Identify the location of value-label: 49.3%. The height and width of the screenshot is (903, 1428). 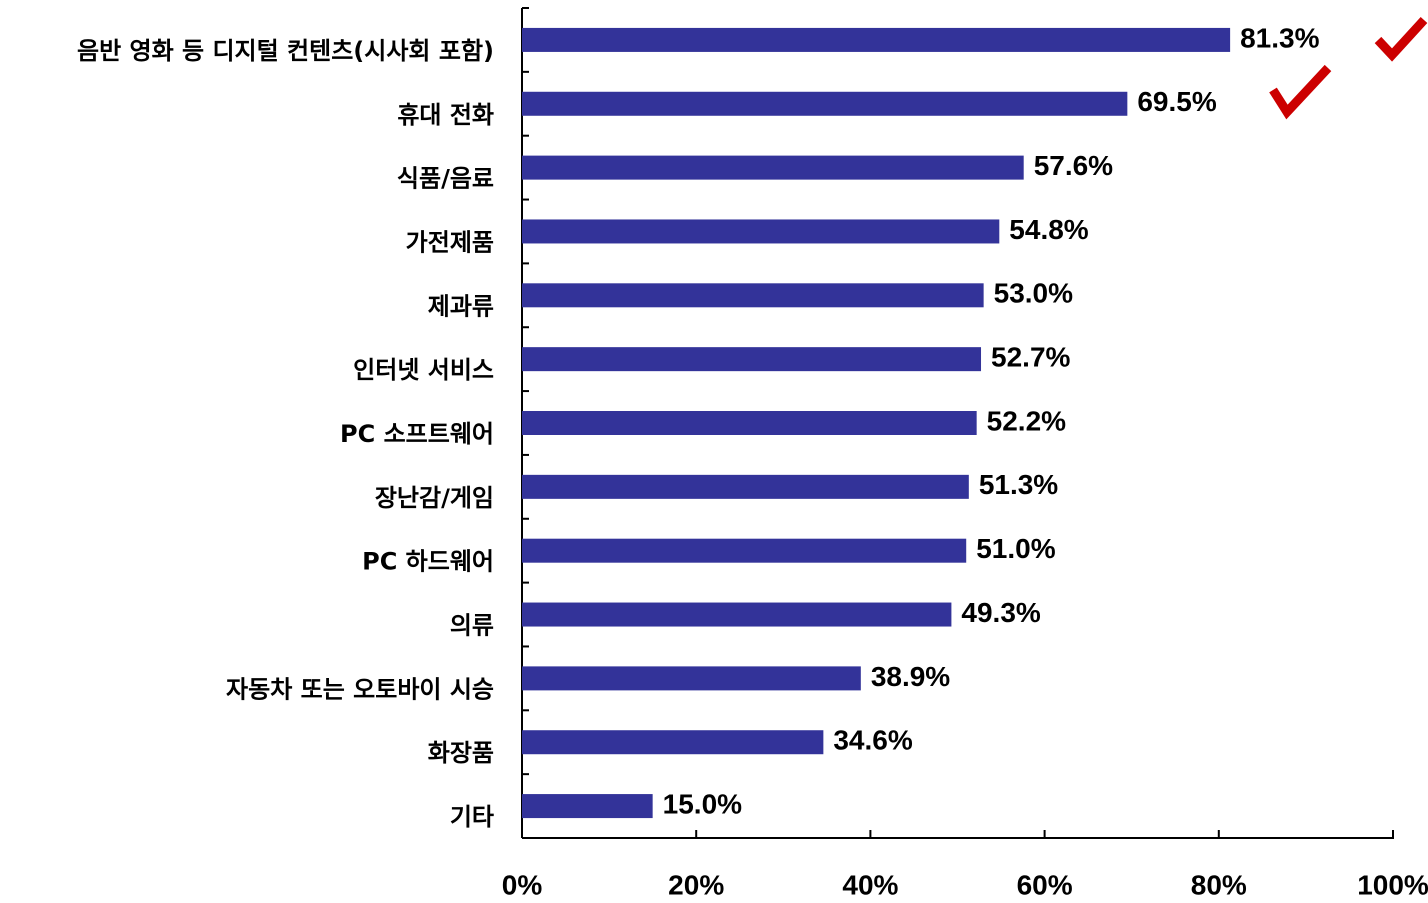
(1000, 612).